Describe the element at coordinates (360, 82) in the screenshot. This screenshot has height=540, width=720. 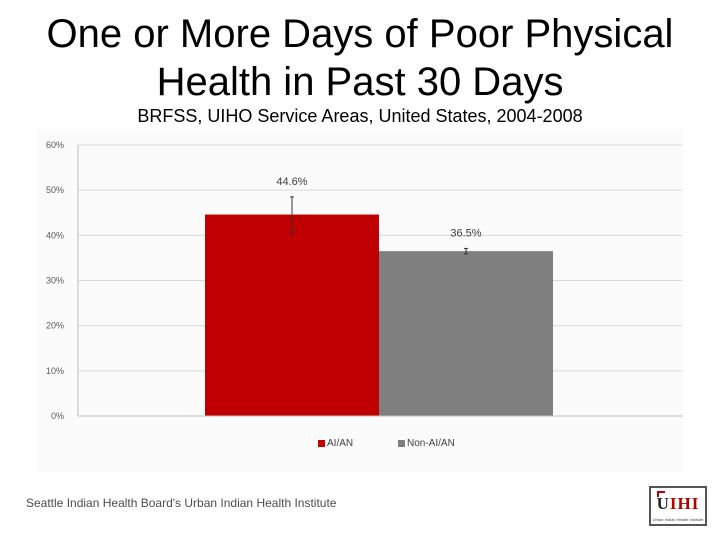
I see `chart-title-line-2: Health in Past 30 Days` at that location.